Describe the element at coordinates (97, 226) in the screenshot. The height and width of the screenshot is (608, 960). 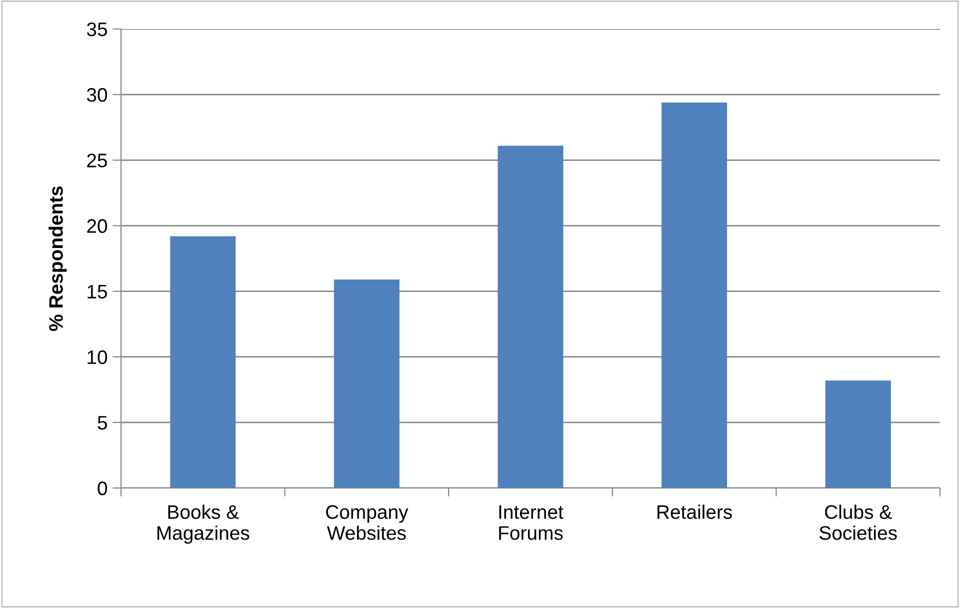
I see `y-tick-label: 20` at that location.